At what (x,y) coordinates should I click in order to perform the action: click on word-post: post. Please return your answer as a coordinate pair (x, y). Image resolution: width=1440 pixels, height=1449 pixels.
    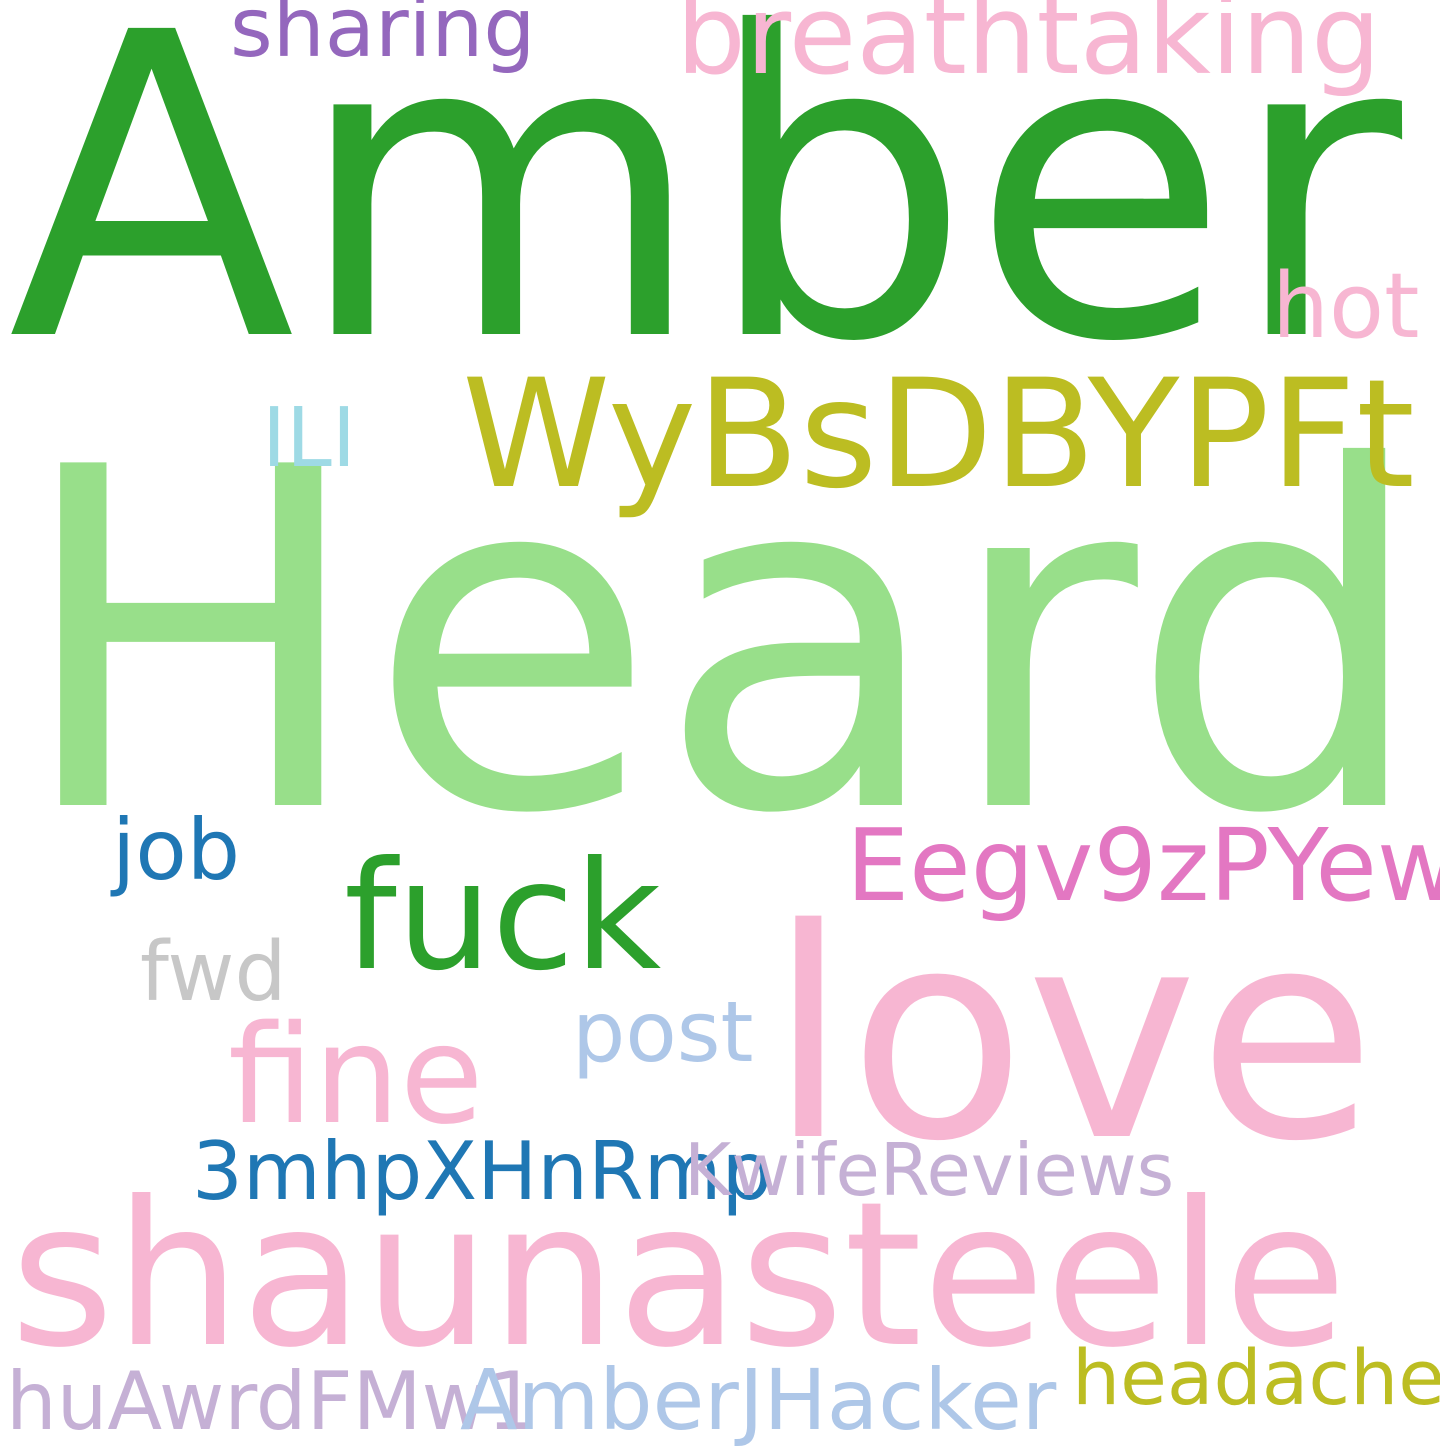
    Looking at the image, I should click on (663, 1032).